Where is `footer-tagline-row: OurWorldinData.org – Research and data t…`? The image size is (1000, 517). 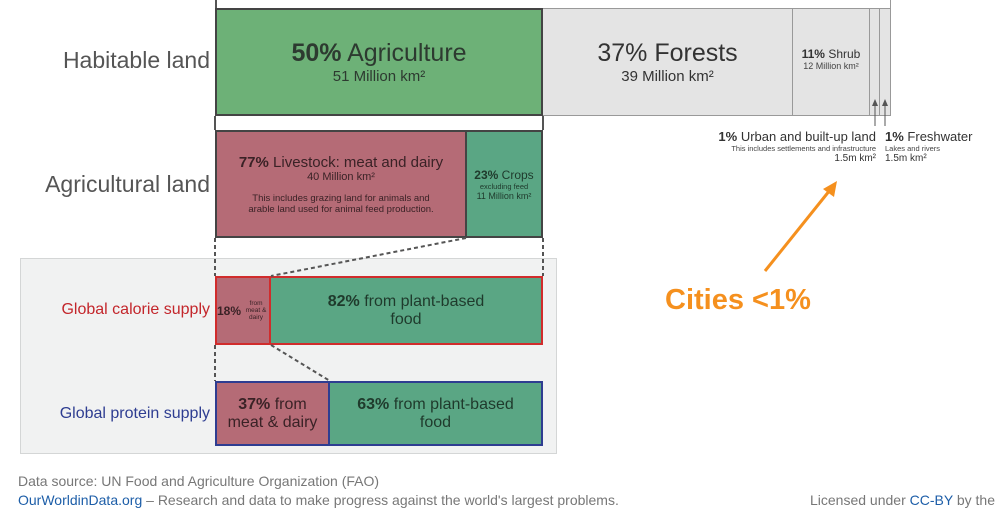 footer-tagline-row: OurWorldinData.org – Research and data t… is located at coordinates (318, 500).